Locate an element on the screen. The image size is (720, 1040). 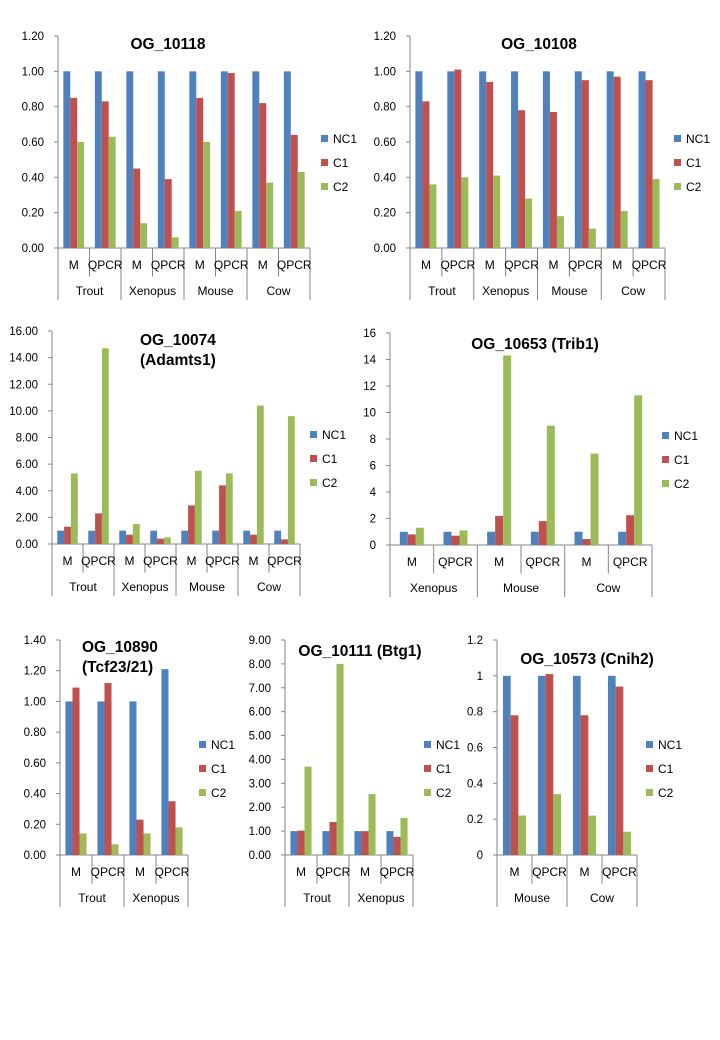
y-tick-label: 5.00 is located at coordinates (260, 737).